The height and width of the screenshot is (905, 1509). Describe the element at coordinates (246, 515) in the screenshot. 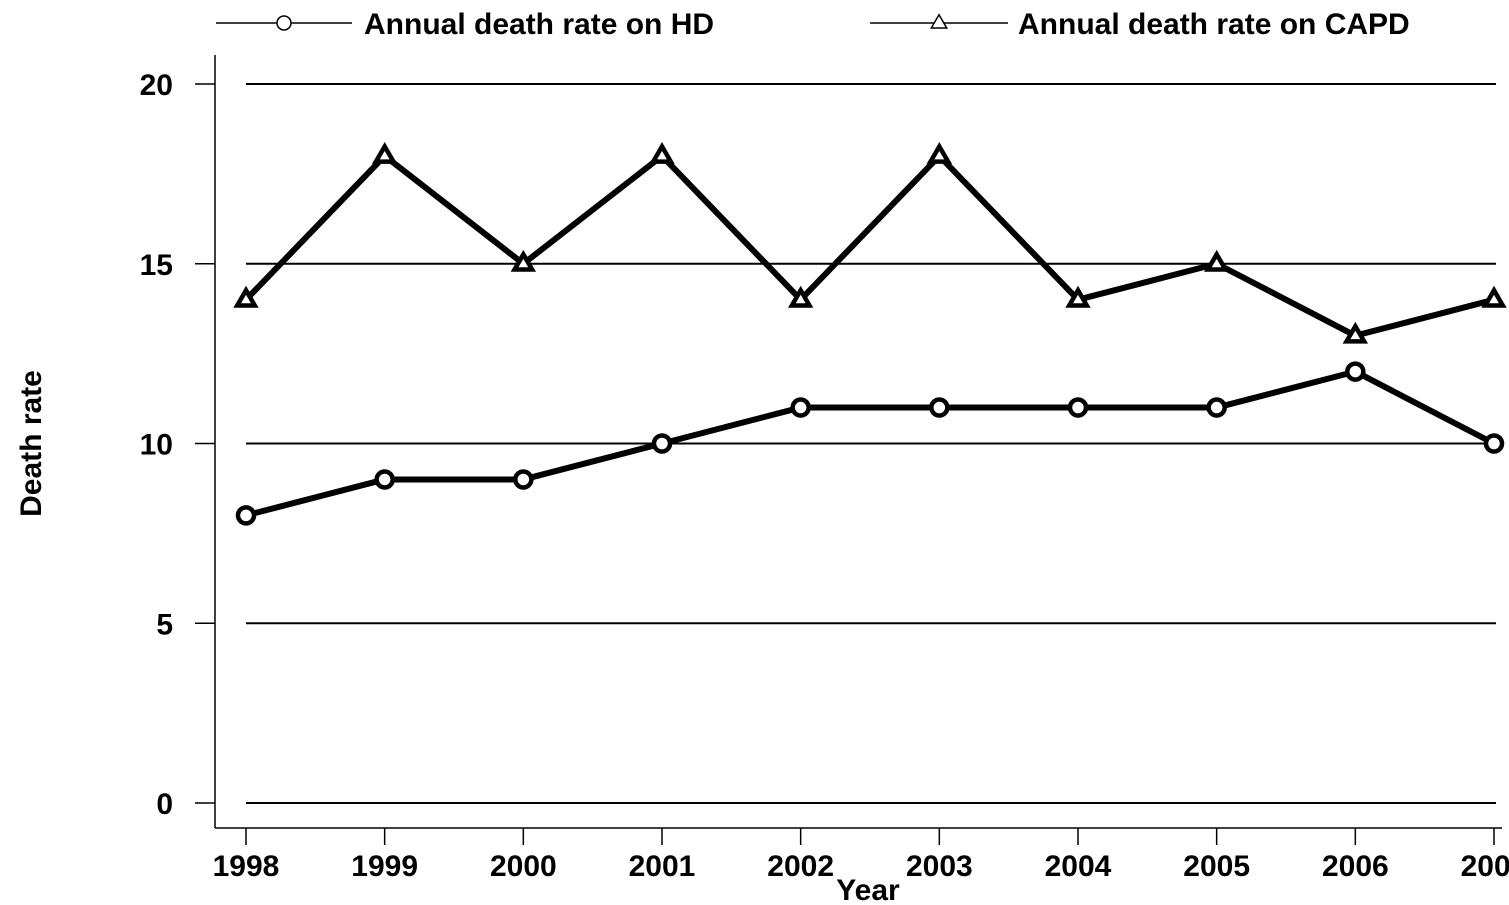

I see `series-1-point-1998` at that location.